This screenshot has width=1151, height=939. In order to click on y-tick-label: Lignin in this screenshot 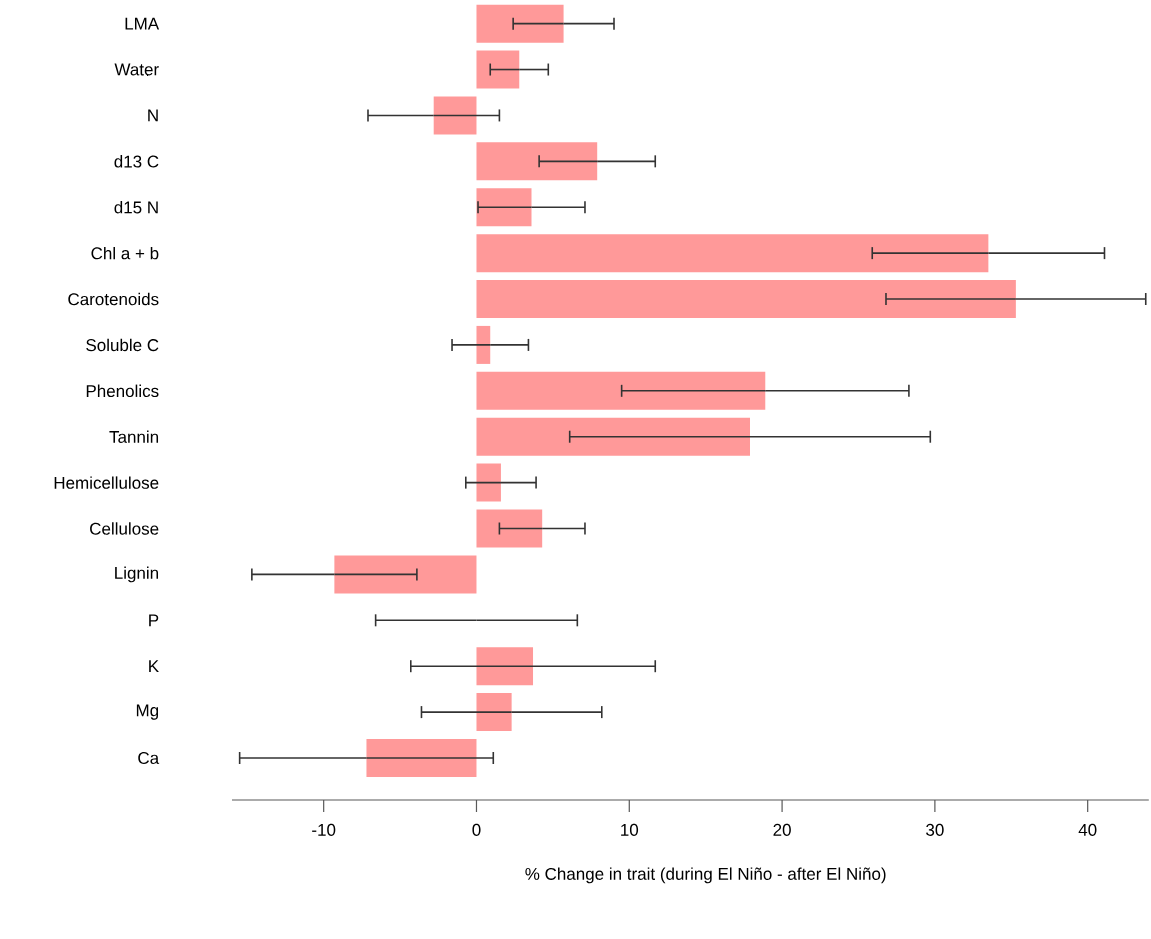, I will do `click(137, 574)`.